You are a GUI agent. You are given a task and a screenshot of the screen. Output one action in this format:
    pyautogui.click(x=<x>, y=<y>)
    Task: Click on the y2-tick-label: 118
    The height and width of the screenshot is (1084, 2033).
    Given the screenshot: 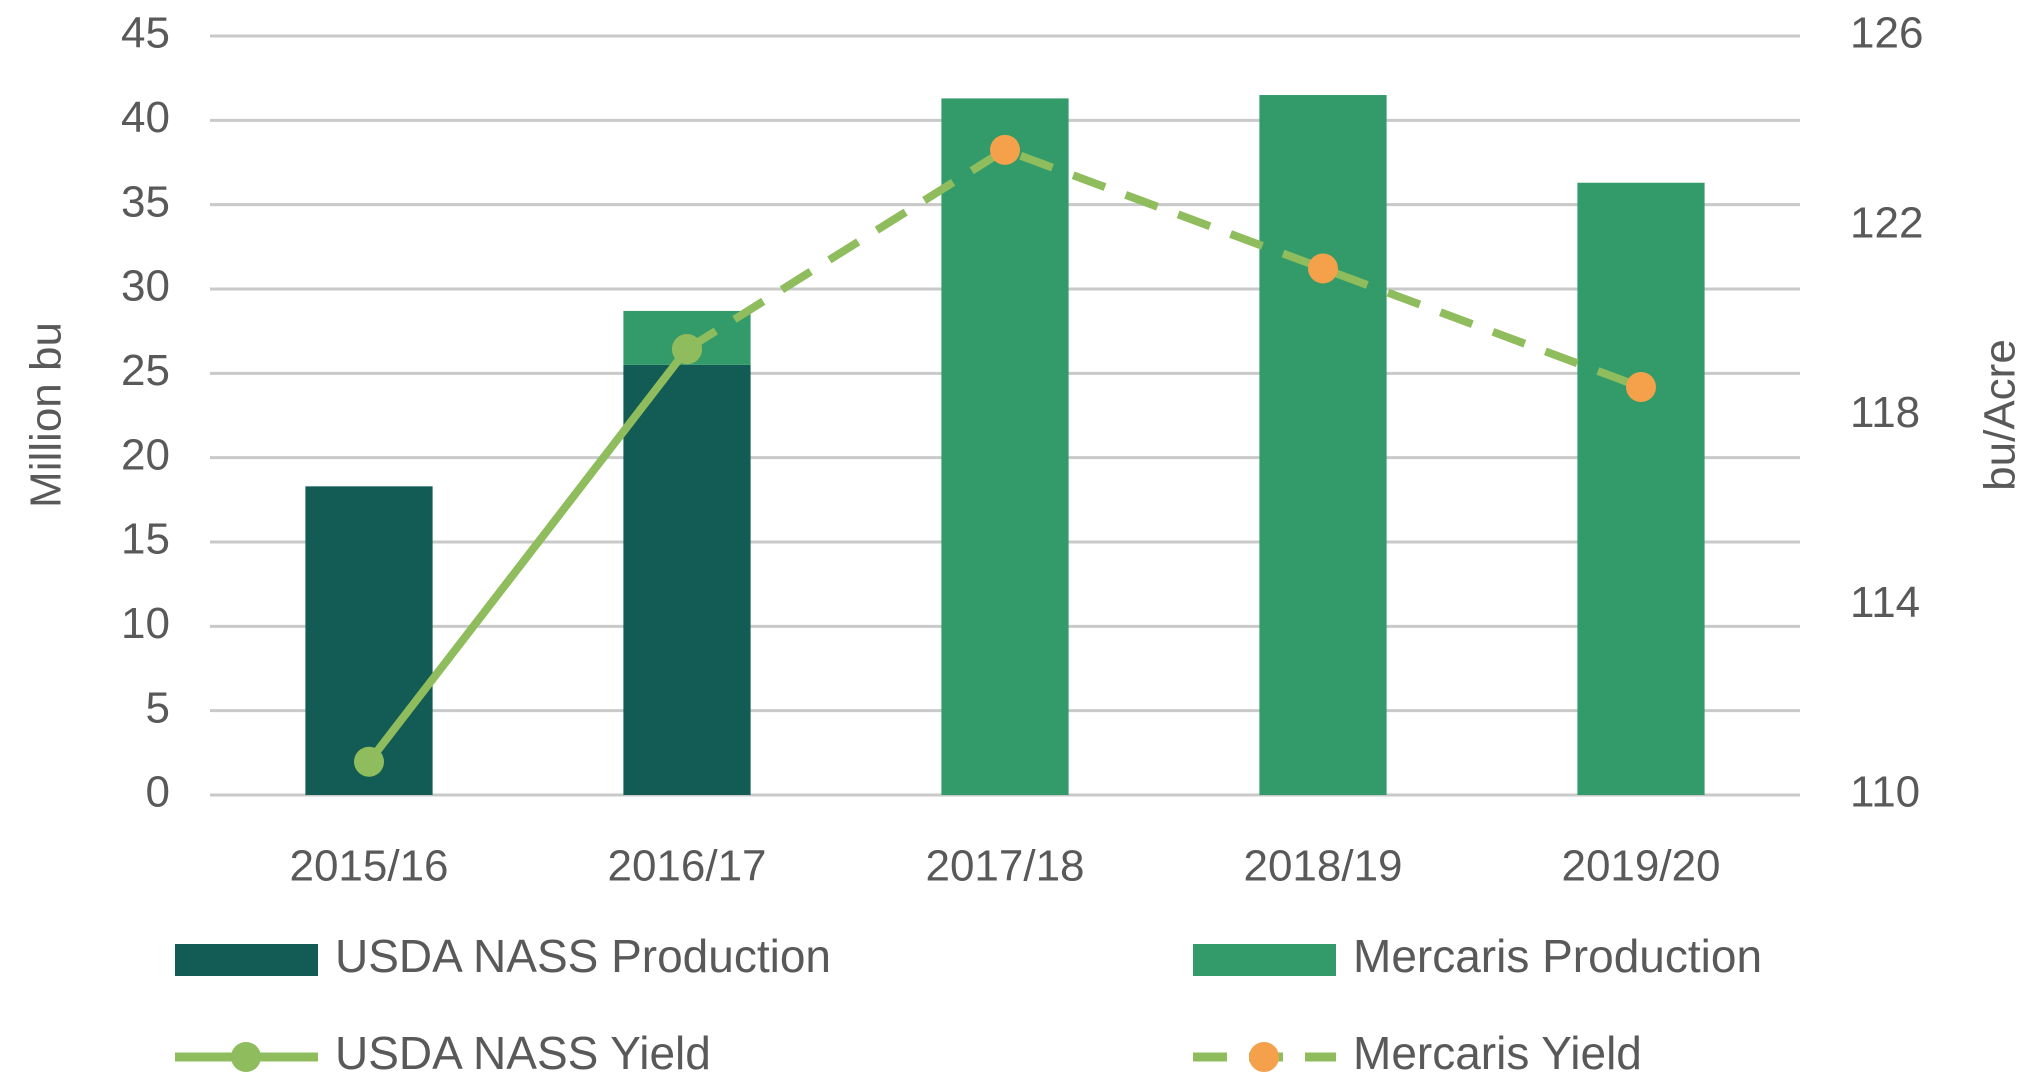 What is the action you would take?
    pyautogui.click(x=1885, y=412)
    